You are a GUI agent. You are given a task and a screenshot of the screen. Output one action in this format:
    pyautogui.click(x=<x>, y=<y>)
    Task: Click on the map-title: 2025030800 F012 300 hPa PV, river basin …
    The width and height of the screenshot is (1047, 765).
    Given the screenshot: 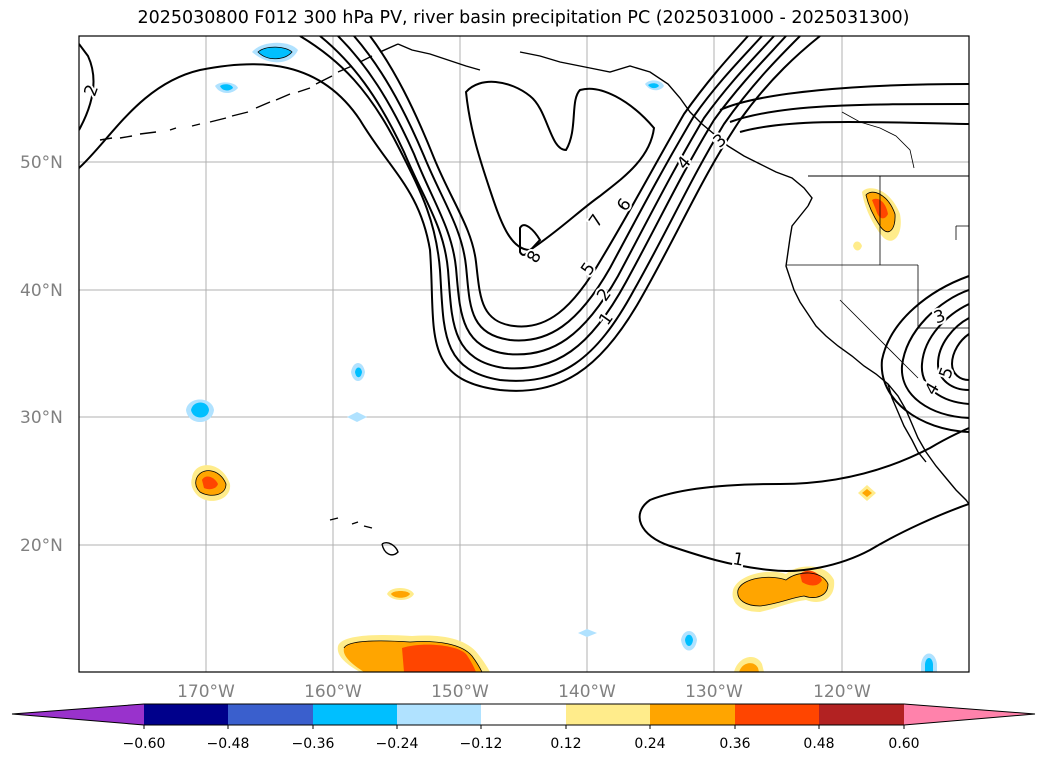 What is the action you would take?
    pyautogui.click(x=523, y=18)
    